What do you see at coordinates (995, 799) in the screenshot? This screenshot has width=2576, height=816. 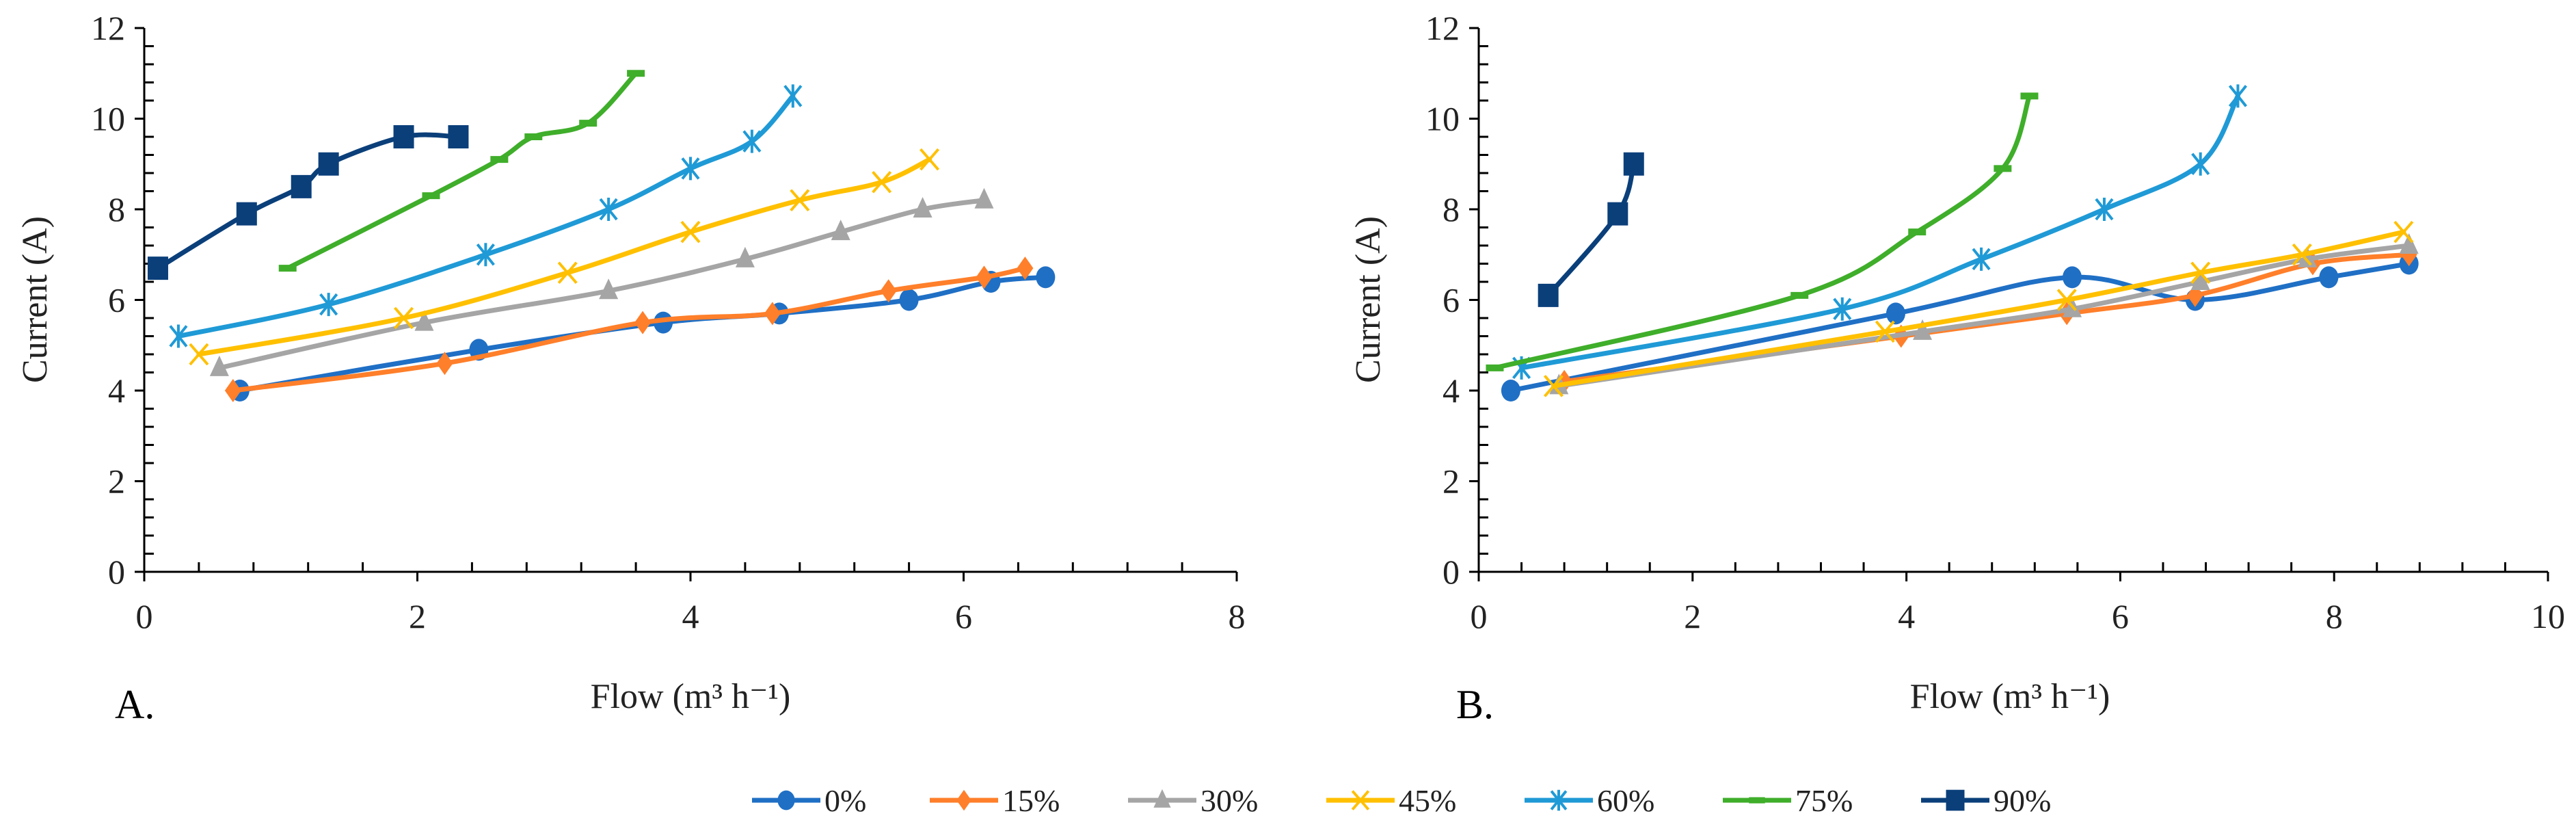 I see `legend-item: 15%` at bounding box center [995, 799].